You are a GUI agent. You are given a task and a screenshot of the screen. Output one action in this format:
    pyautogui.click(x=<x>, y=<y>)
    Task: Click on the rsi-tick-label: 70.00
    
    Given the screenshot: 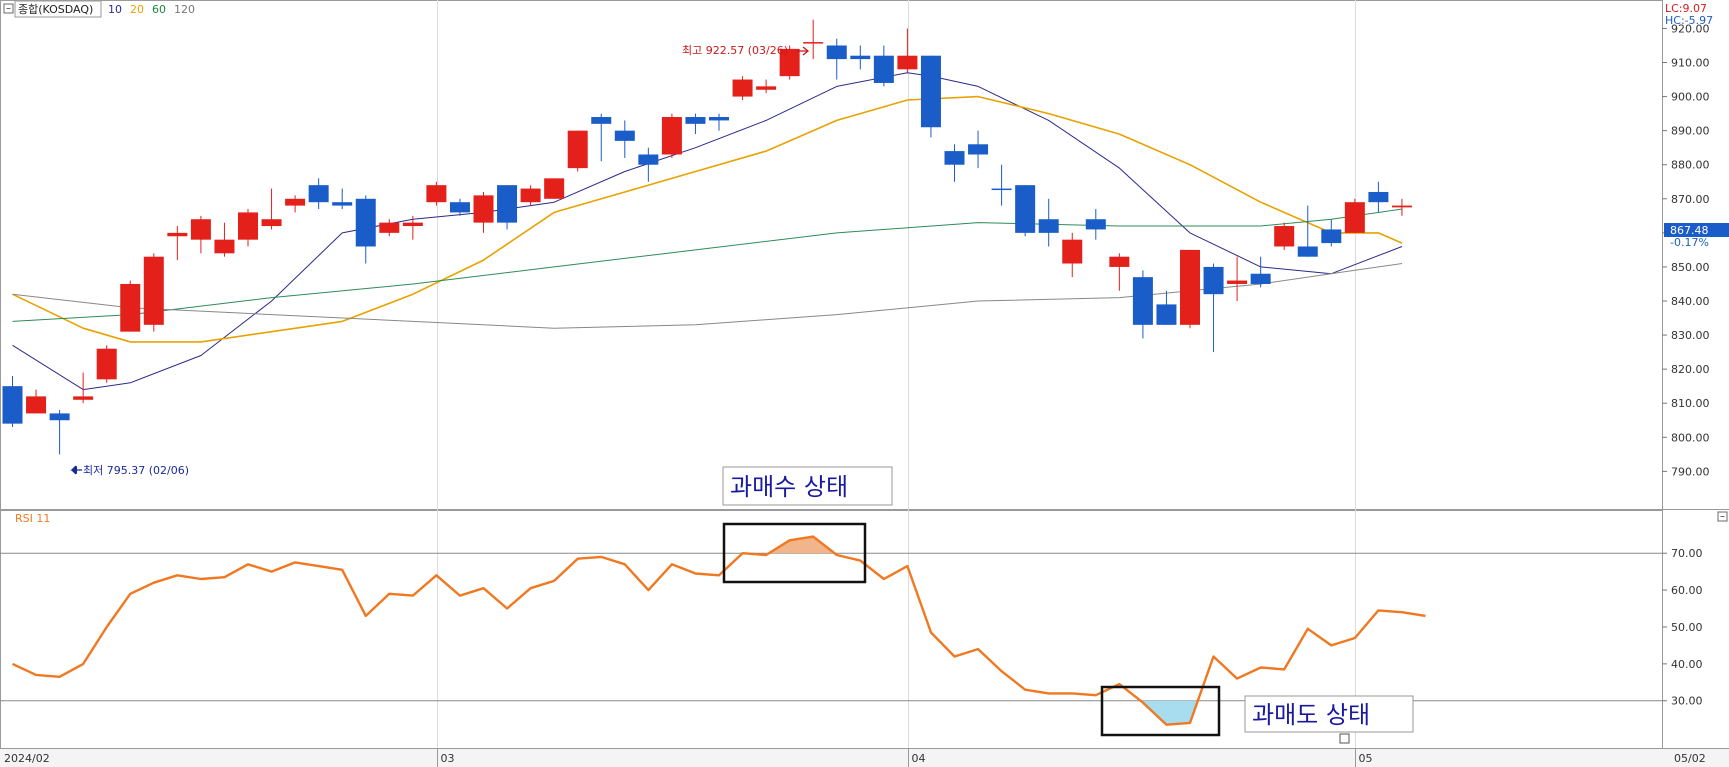 What is the action you would take?
    pyautogui.click(x=1687, y=553)
    